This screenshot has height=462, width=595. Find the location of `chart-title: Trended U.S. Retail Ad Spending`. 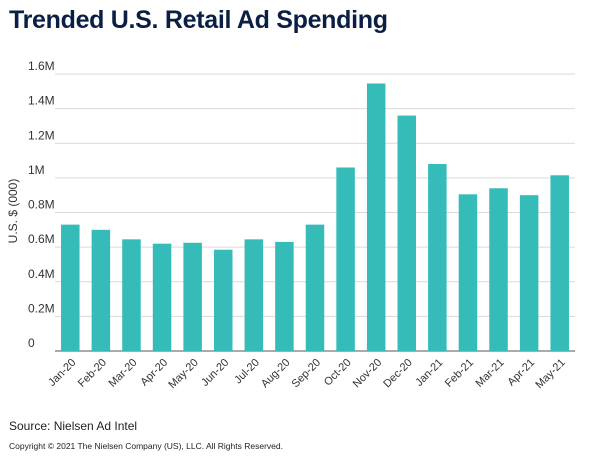

chart-title: Trended U.S. Retail Ad Spending is located at coordinates (198, 20).